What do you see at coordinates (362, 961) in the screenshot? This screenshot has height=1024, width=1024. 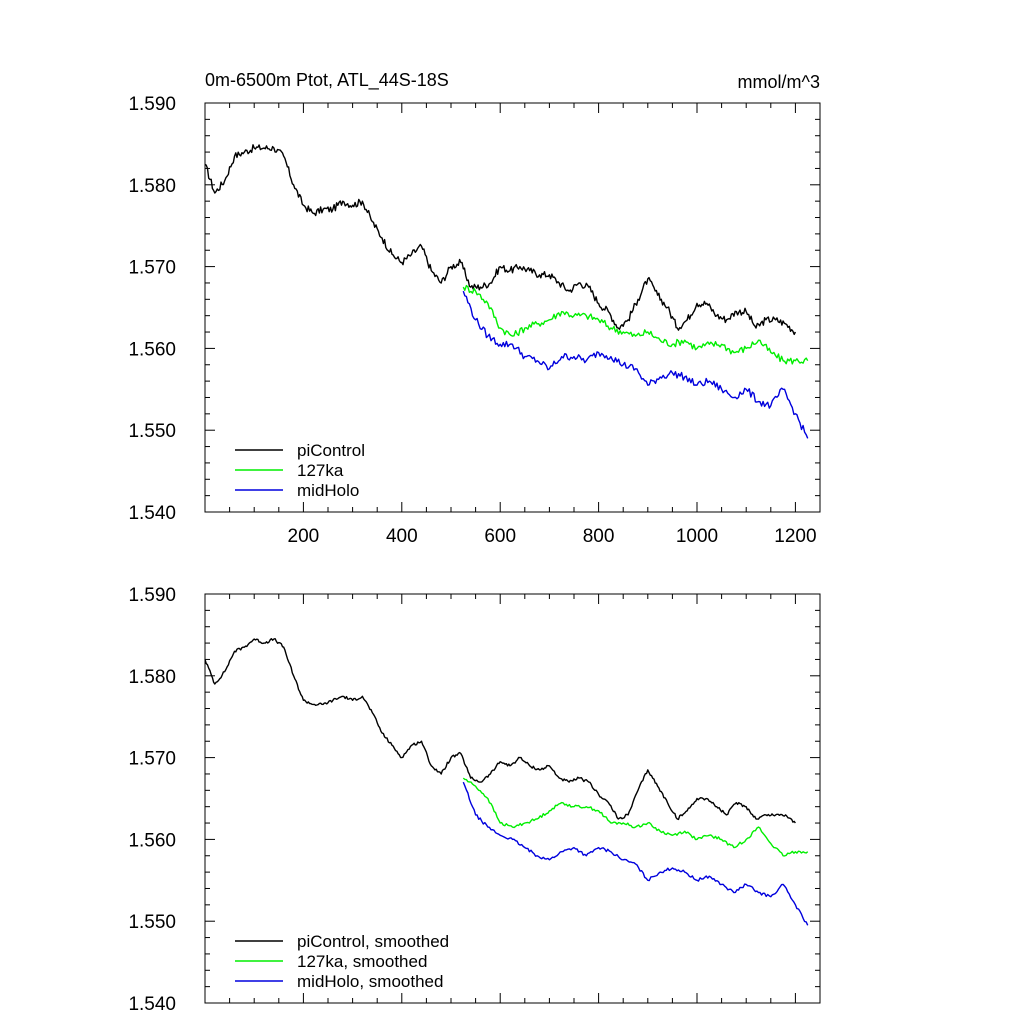 I see `legend-label: 127ka, smoothed` at bounding box center [362, 961].